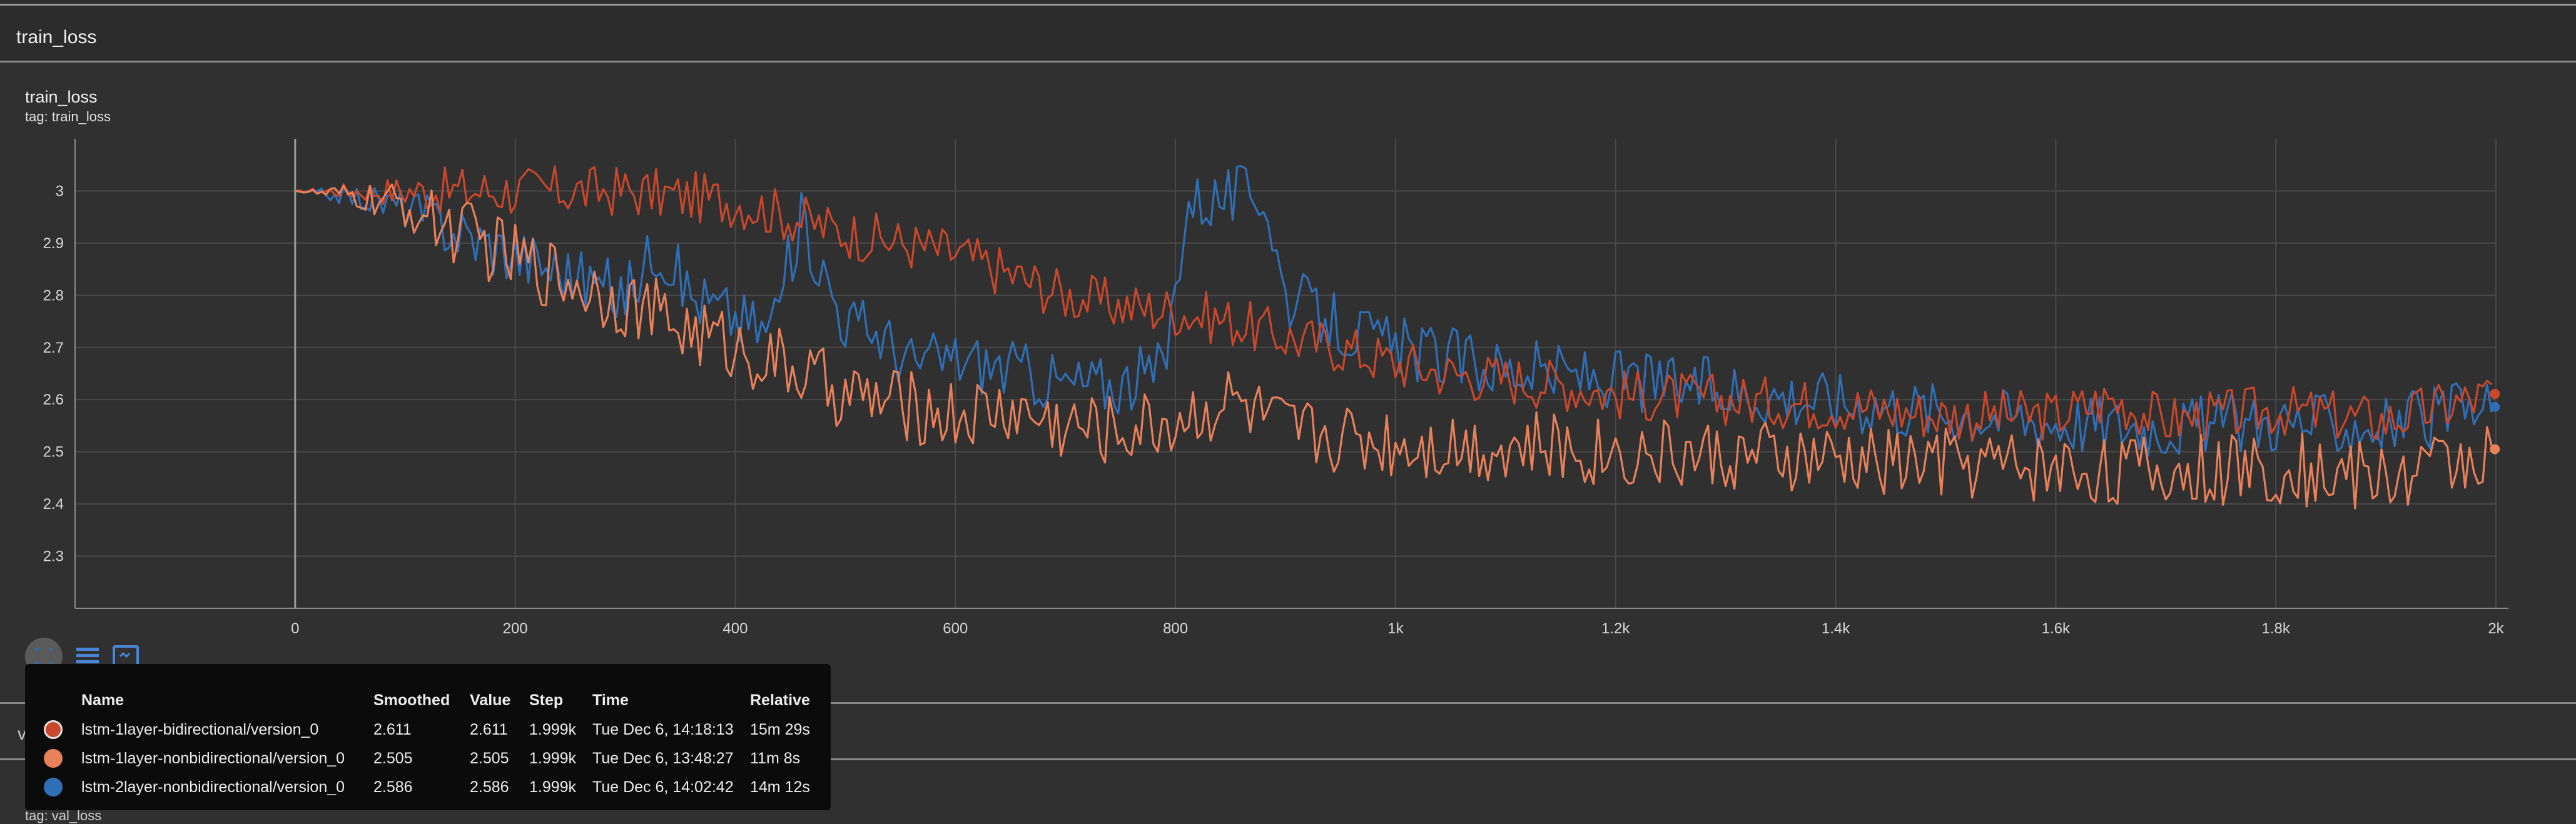 This screenshot has width=2576, height=824. What do you see at coordinates (200, 729) in the screenshot?
I see `run-name: lstm-1layer-bidirectional/version_0` at bounding box center [200, 729].